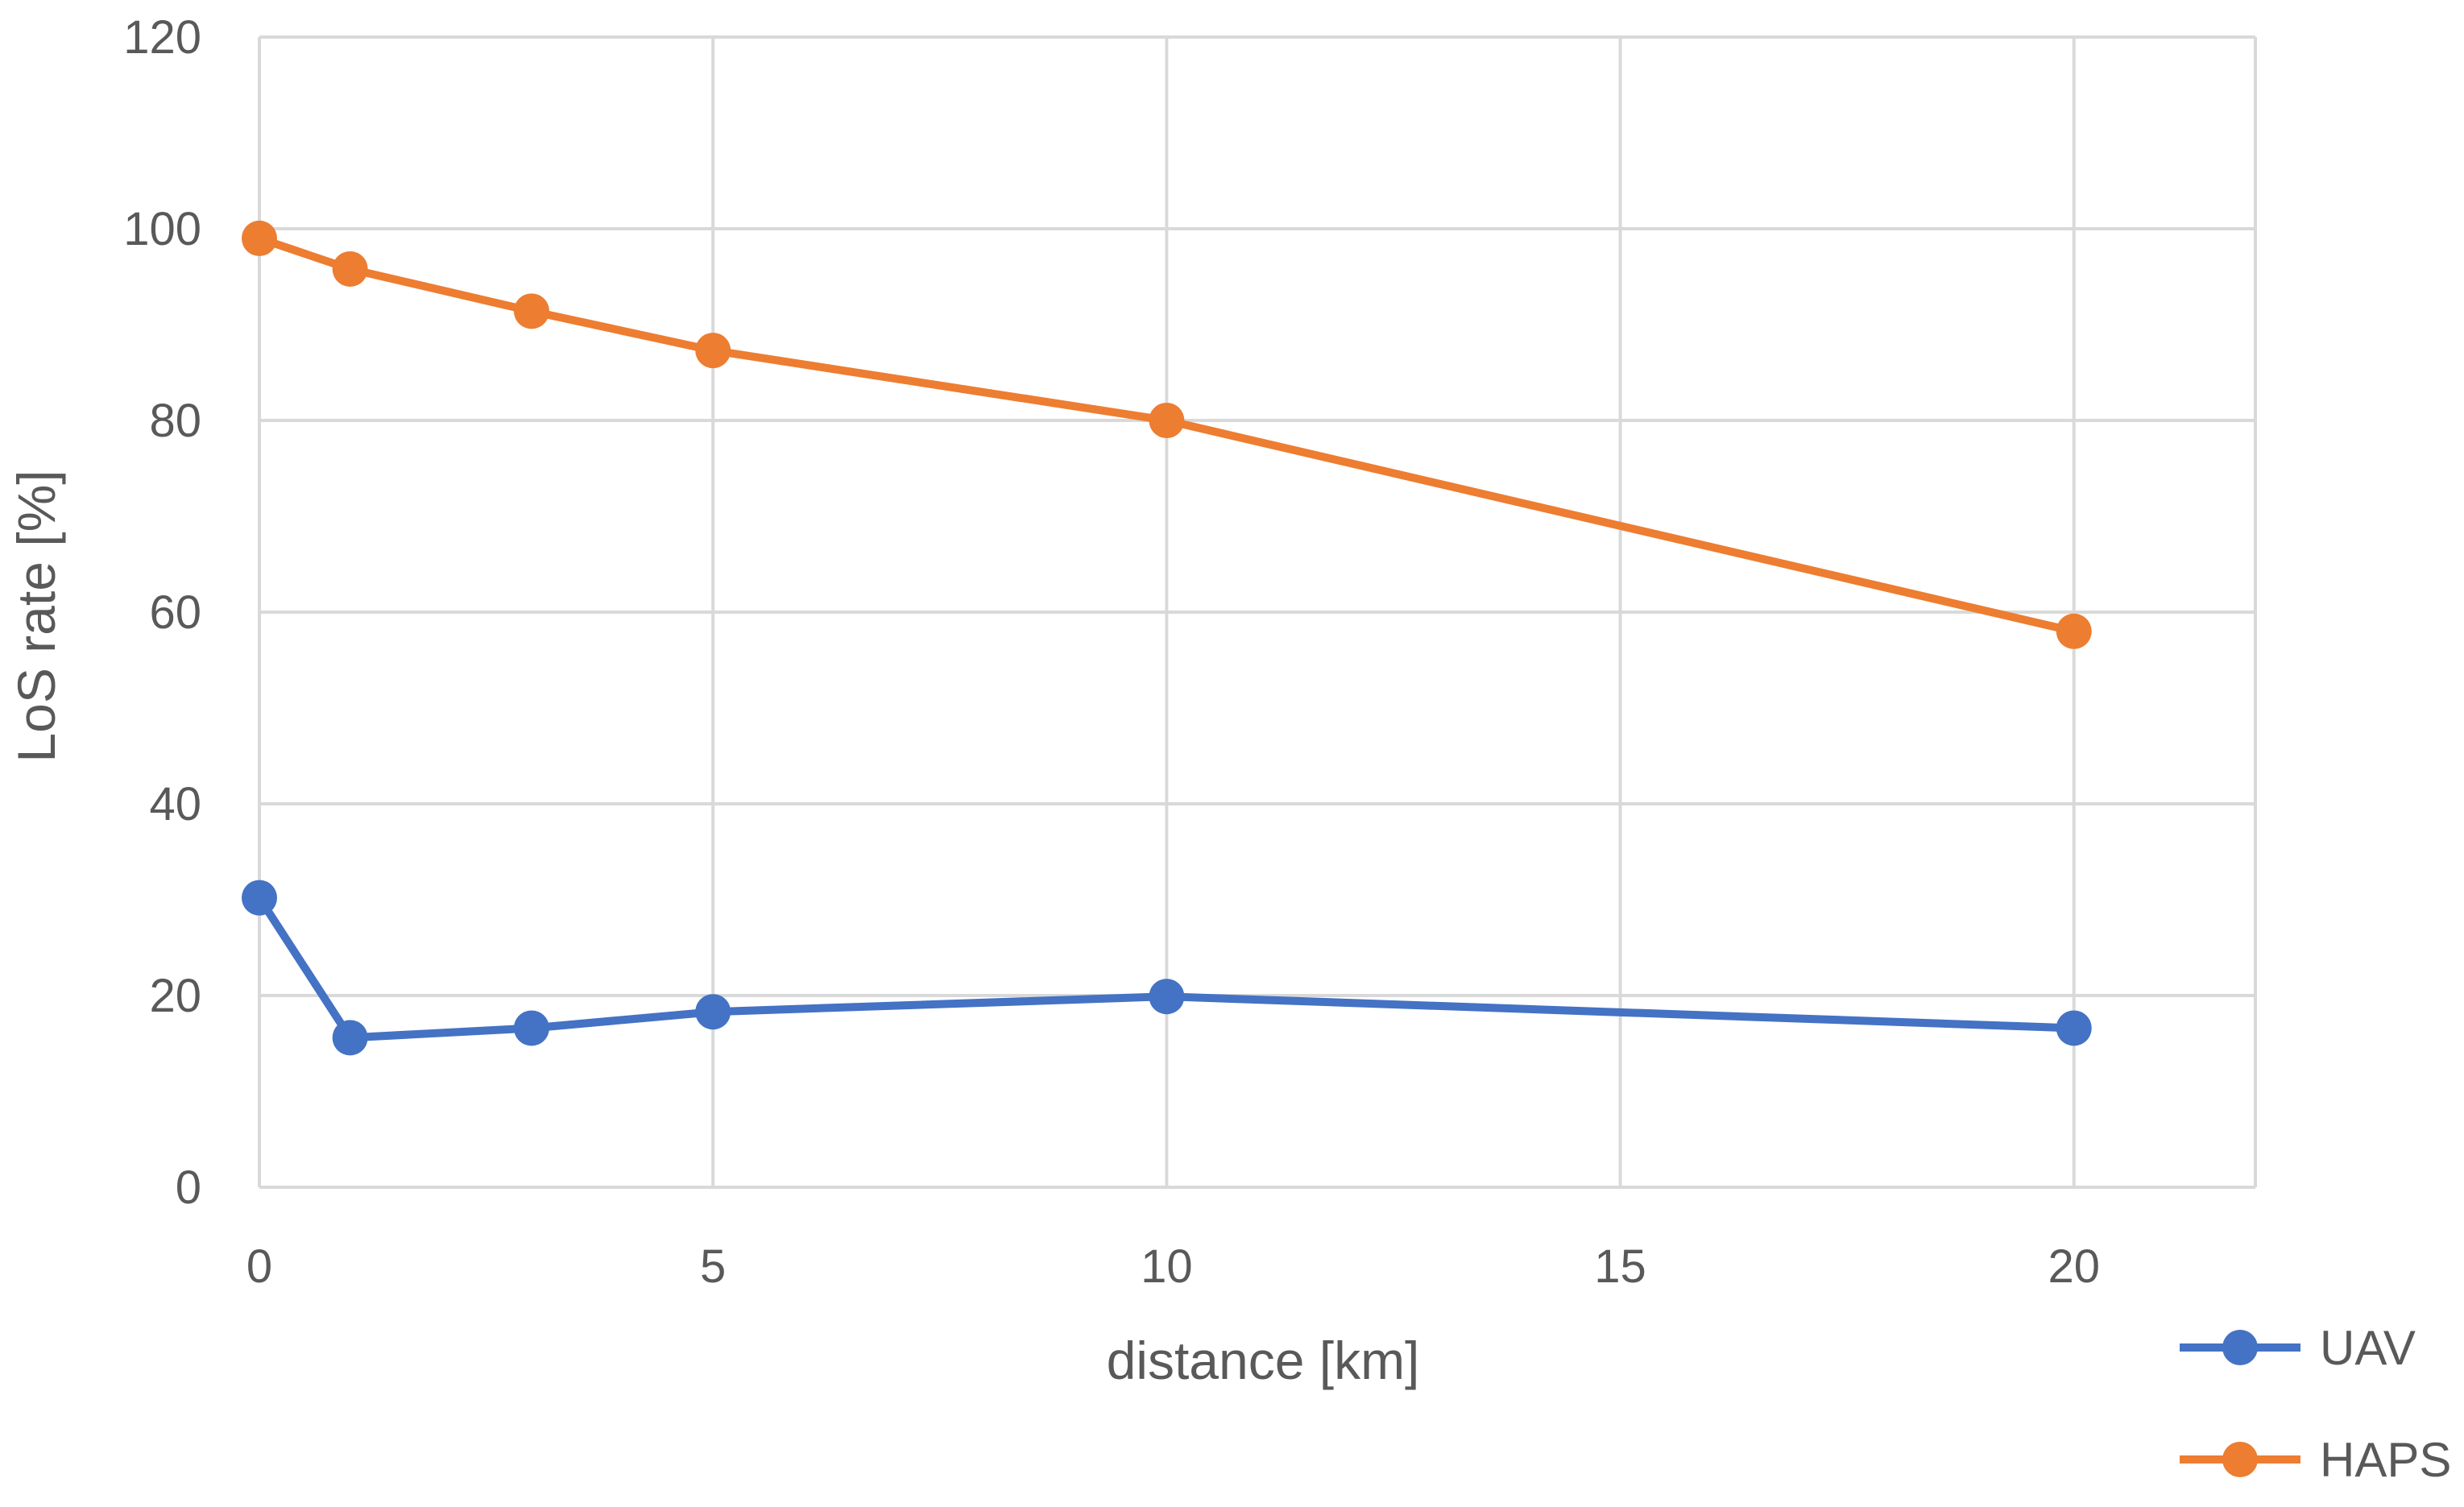 This screenshot has height=1507, width=2464. I want to click on x-tick-label: 0, so click(259, 1267).